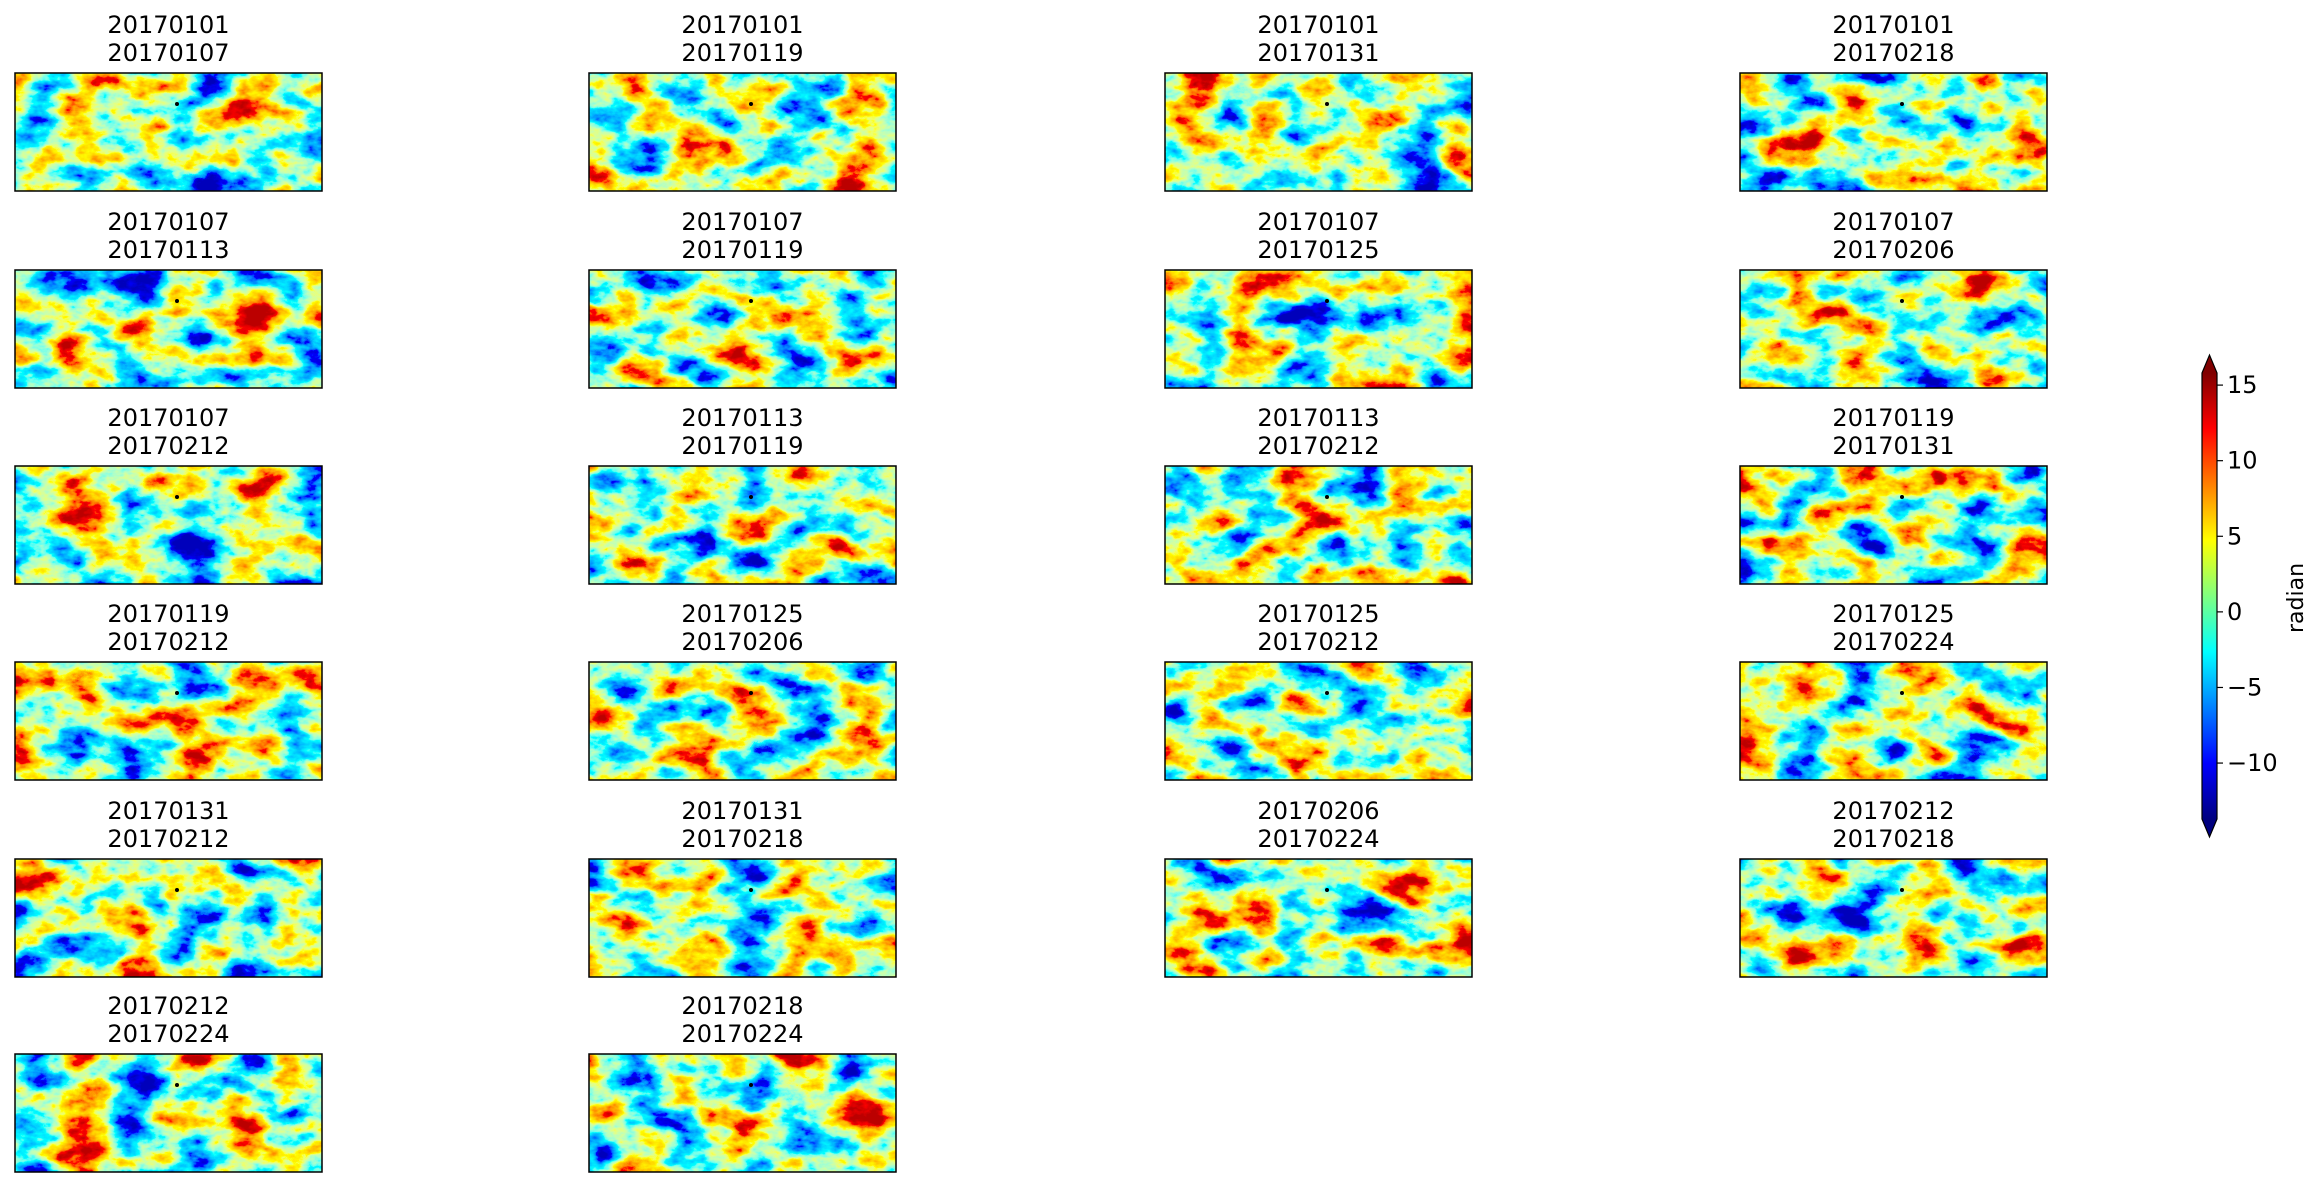 The height and width of the screenshot is (1187, 2322). What do you see at coordinates (2252, 763) in the screenshot?
I see `colorbar-tick-label: −10` at bounding box center [2252, 763].